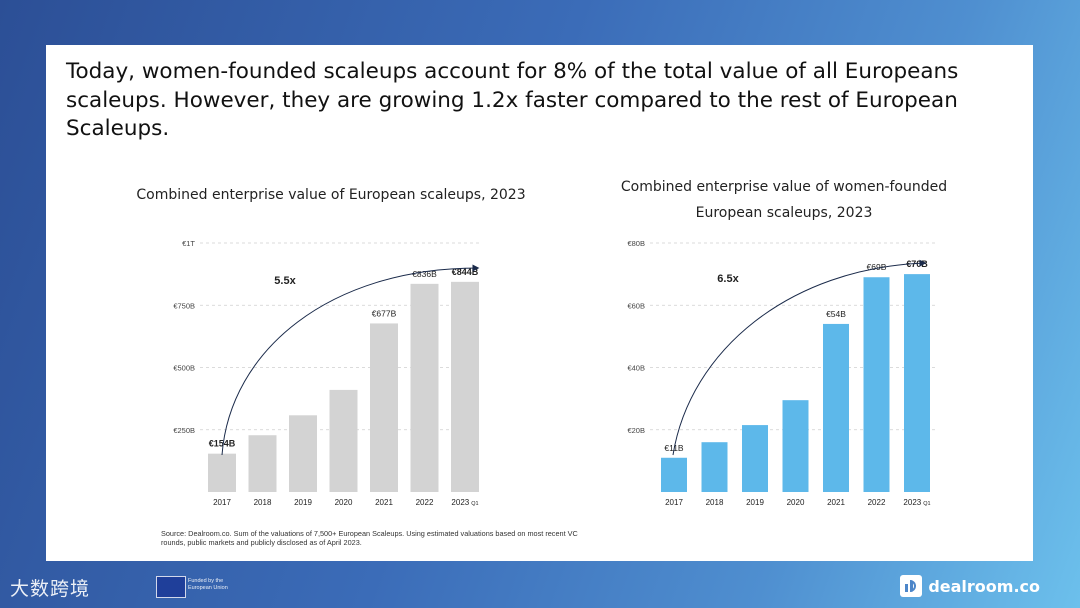 Image resolution: width=1080 pixels, height=608 pixels. I want to click on right-bar-2018, so click(714, 467).